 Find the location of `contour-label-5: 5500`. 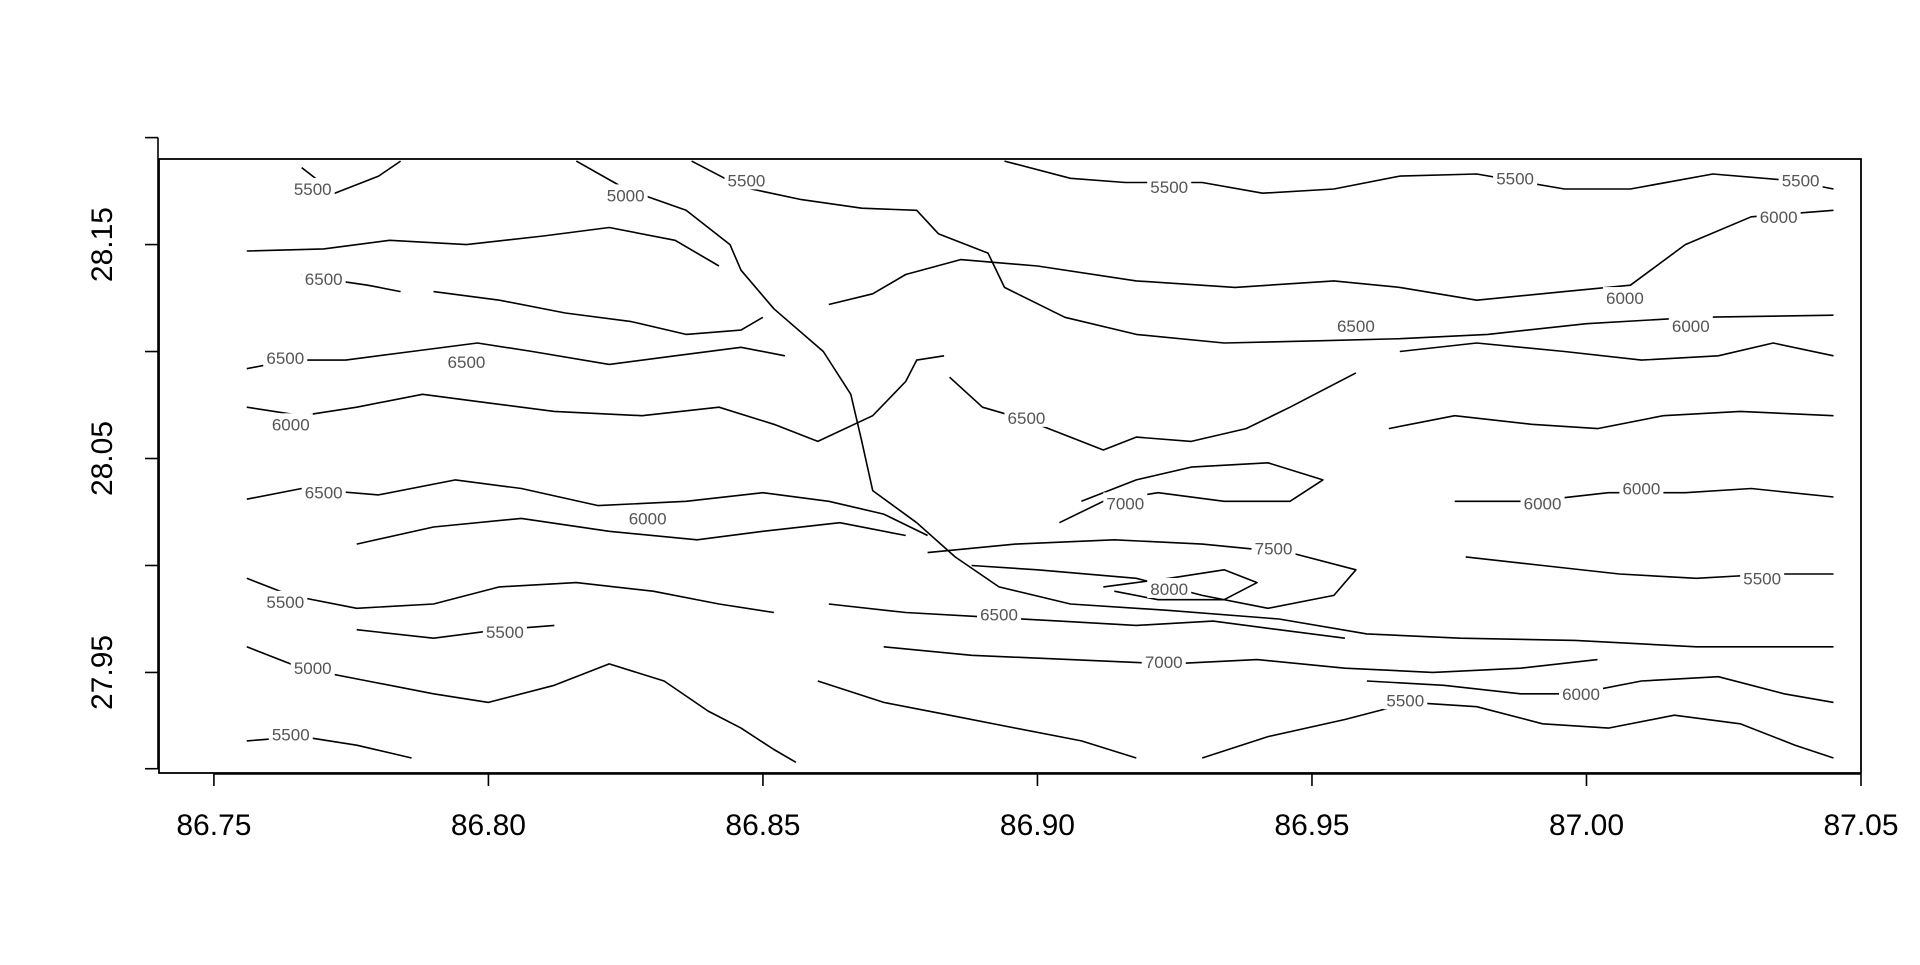

contour-label-5: 5500 is located at coordinates (1801, 180).